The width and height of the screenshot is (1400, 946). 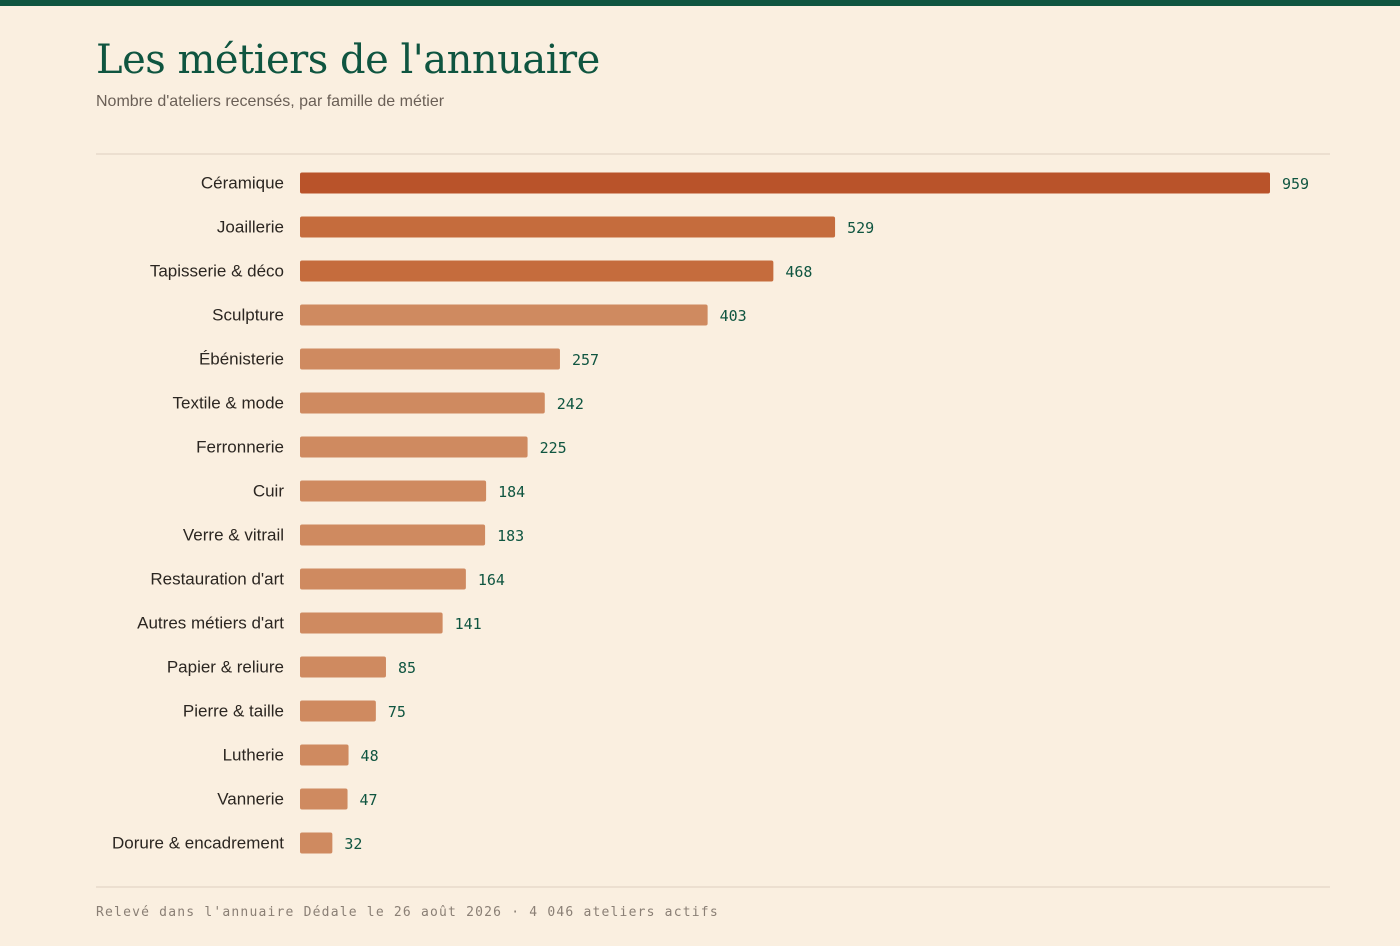 What do you see at coordinates (253, 755) in the screenshot?
I see `category-label: Lutherie` at bounding box center [253, 755].